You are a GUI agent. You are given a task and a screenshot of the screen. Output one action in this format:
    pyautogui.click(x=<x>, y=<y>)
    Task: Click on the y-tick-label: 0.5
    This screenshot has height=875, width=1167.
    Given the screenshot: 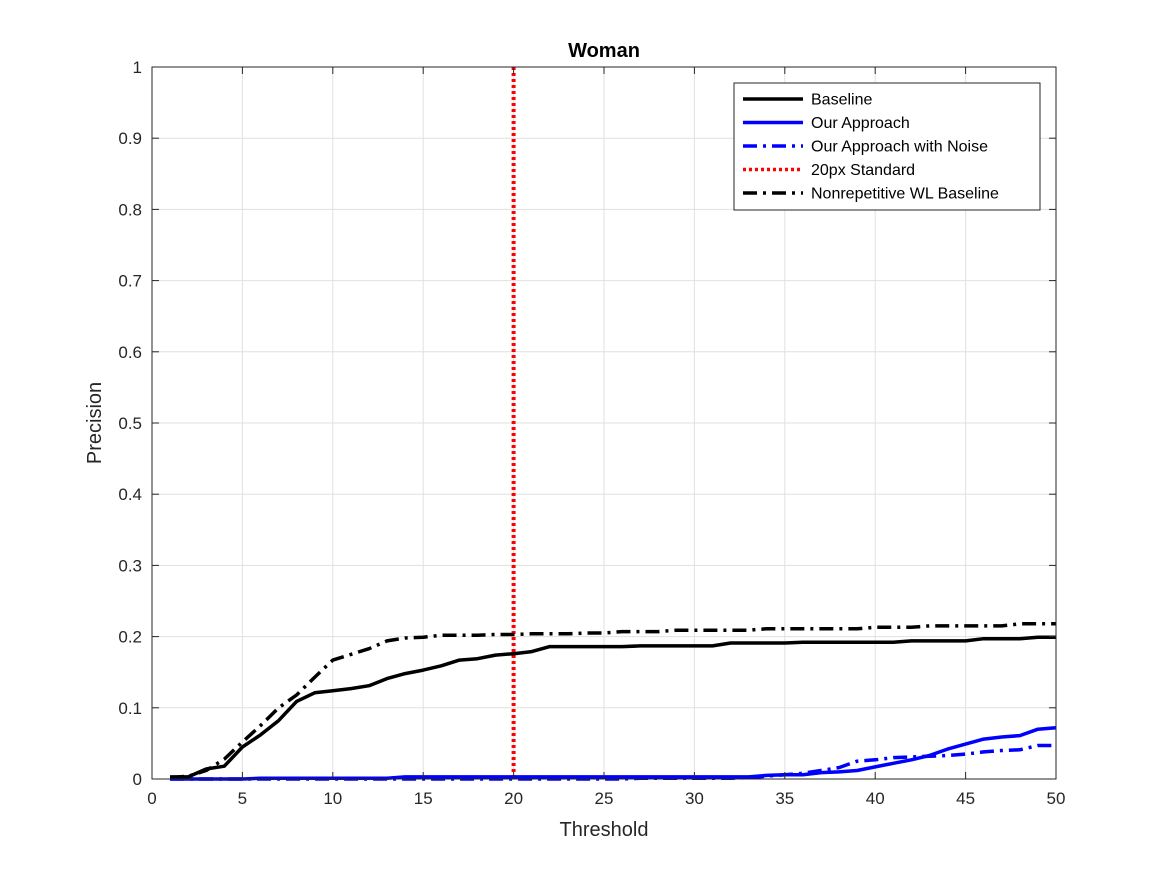 What is the action you would take?
    pyautogui.click(x=130, y=423)
    